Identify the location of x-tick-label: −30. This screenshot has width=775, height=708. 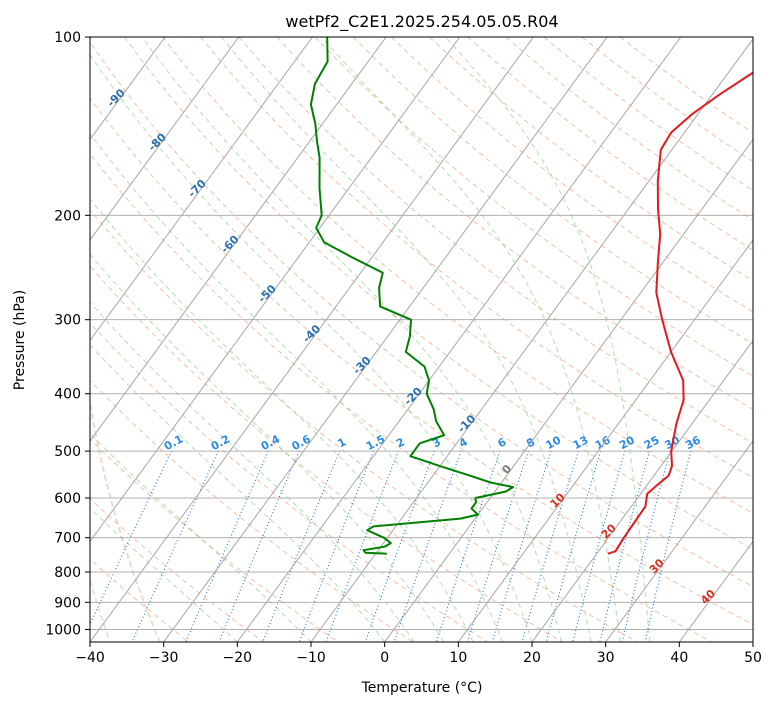
(164, 658).